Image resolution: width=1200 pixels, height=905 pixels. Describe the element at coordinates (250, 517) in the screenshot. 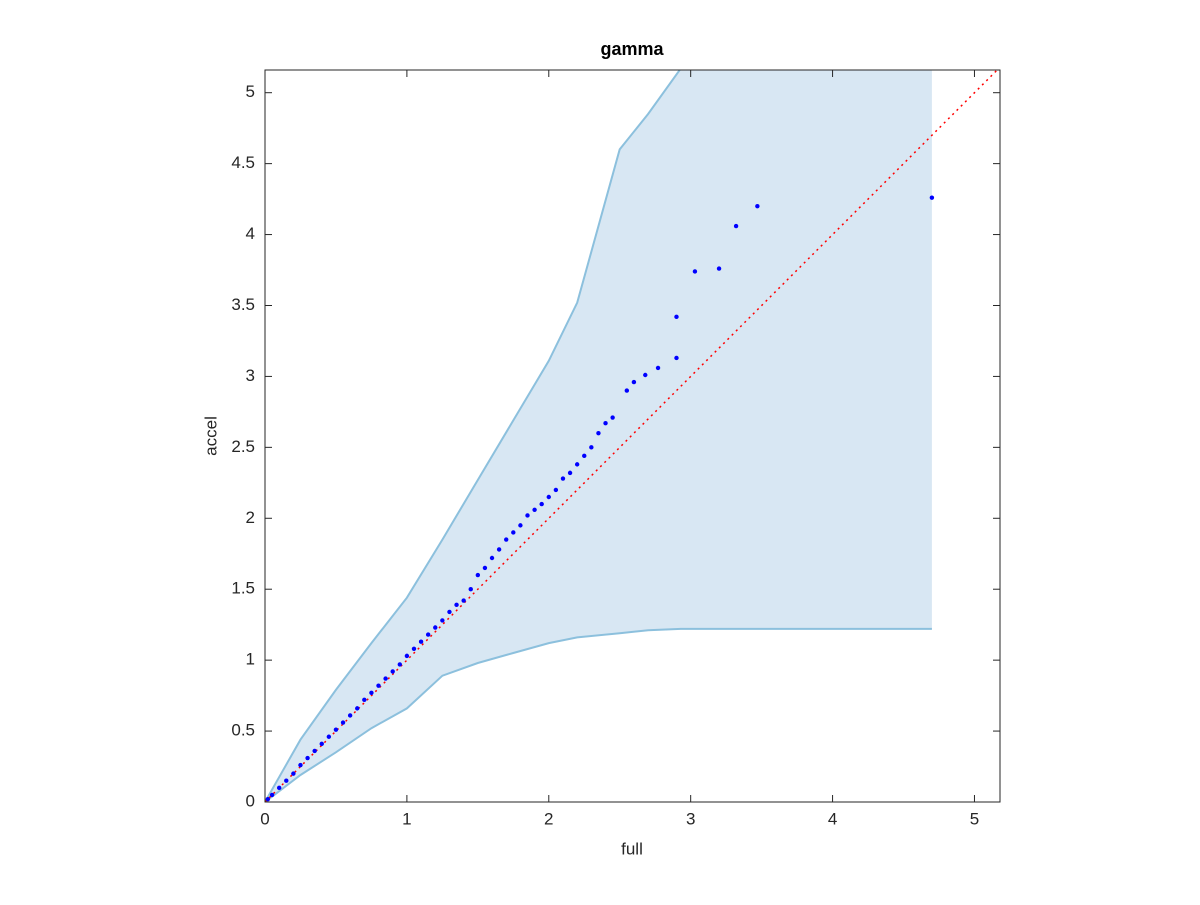

I see `y-tick-label: 2` at that location.